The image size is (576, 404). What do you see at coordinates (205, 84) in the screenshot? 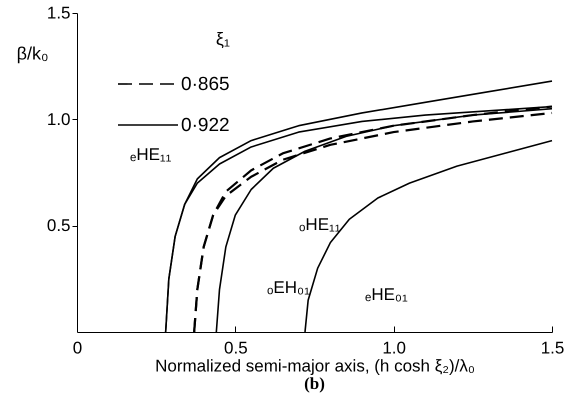
I see `legend-label: 0·865` at bounding box center [205, 84].